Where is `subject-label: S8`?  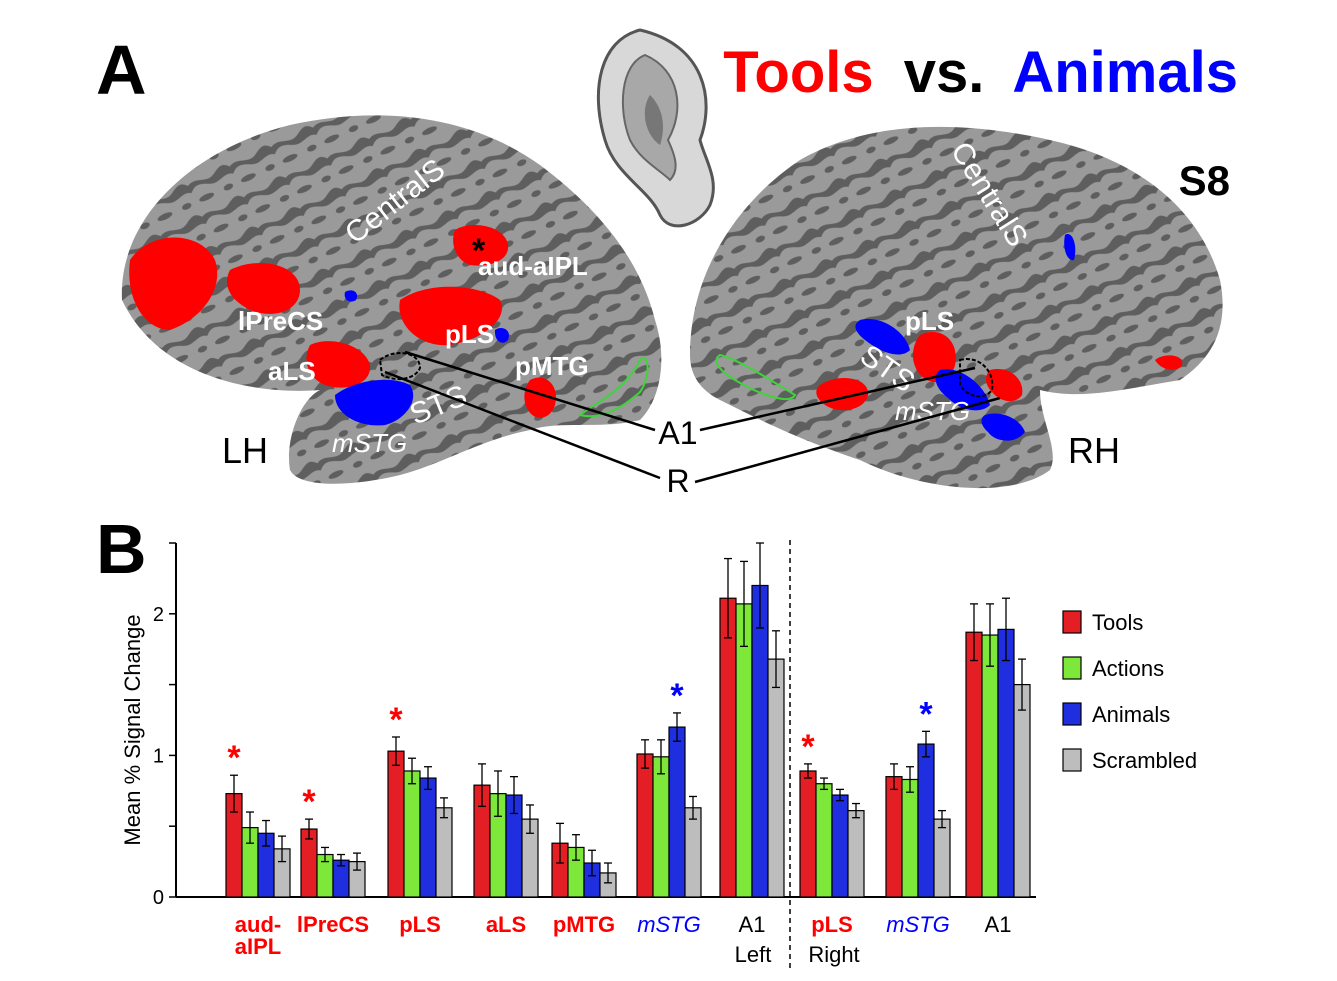
subject-label: S8 is located at coordinates (1204, 180).